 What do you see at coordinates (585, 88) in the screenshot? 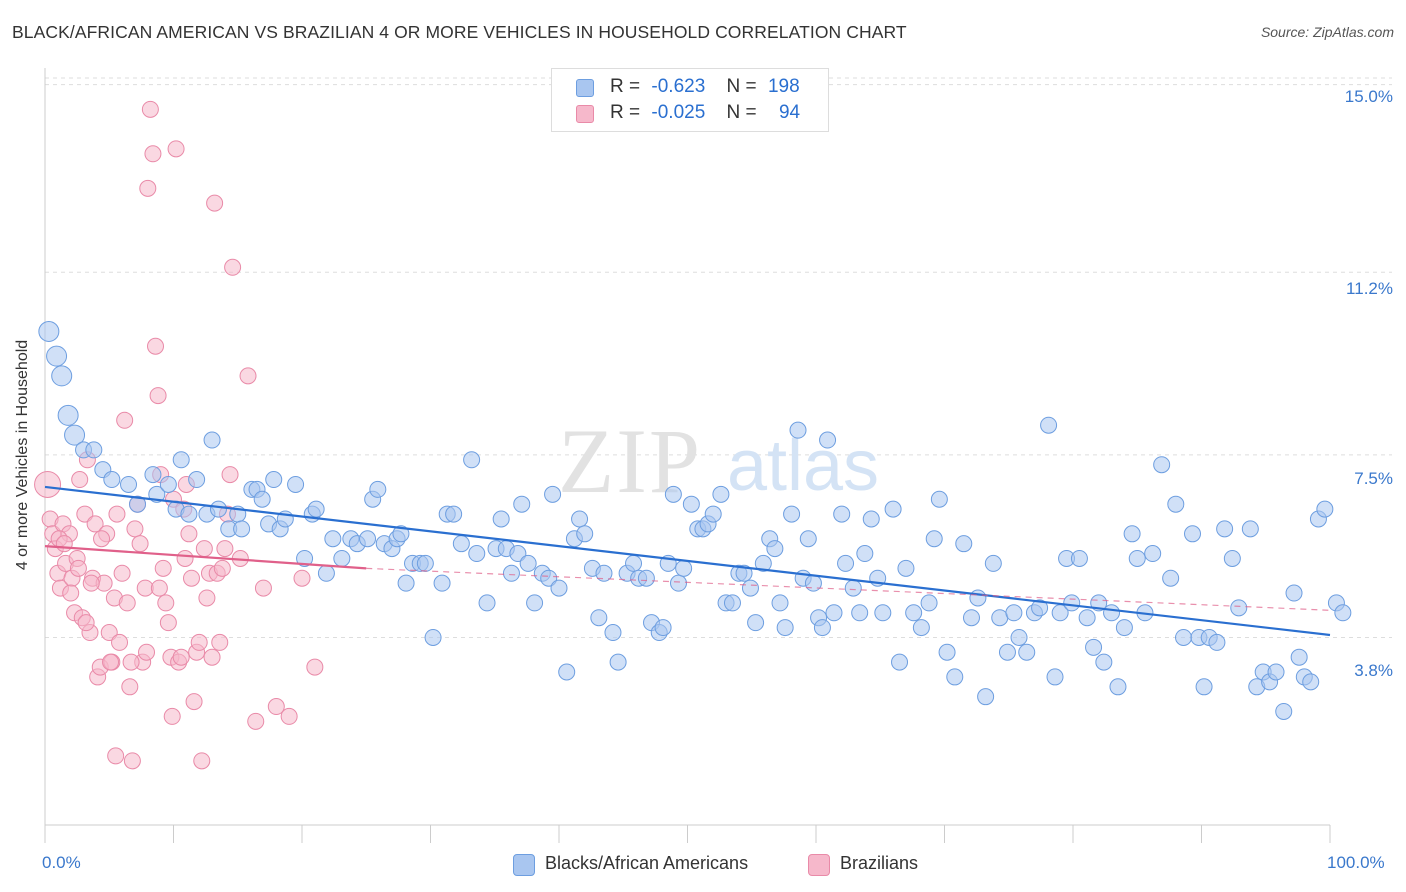
I see `blue-swatch` at bounding box center [585, 88].